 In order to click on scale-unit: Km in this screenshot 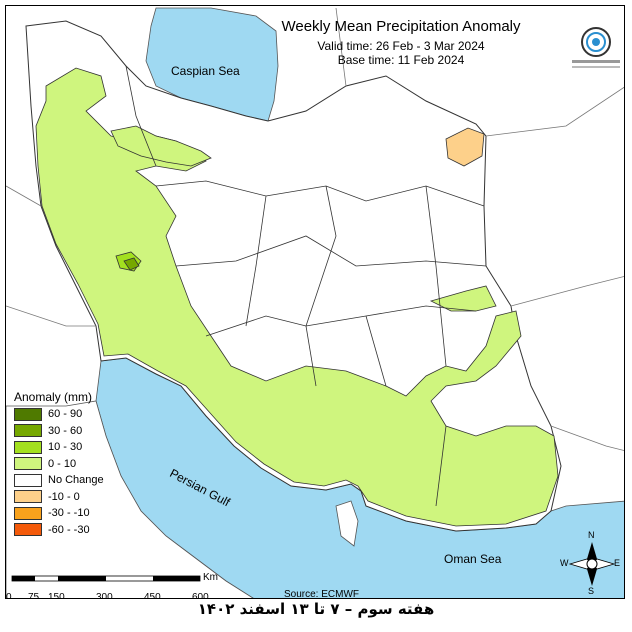, I will do `click(210, 577)`.